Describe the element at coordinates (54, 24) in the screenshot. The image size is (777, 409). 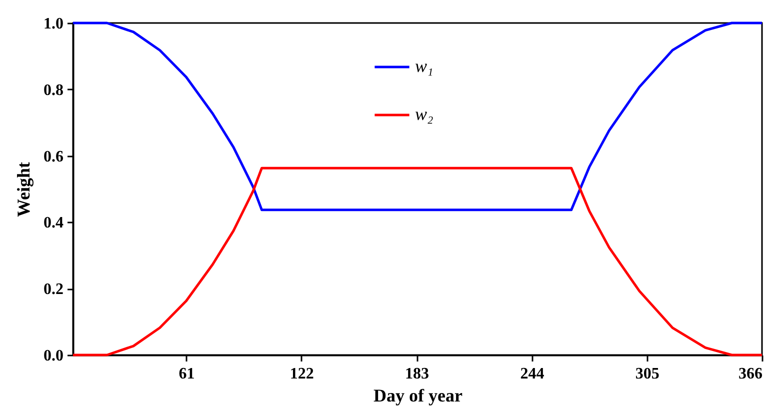
I see `y-tick-label: 1.0` at that location.